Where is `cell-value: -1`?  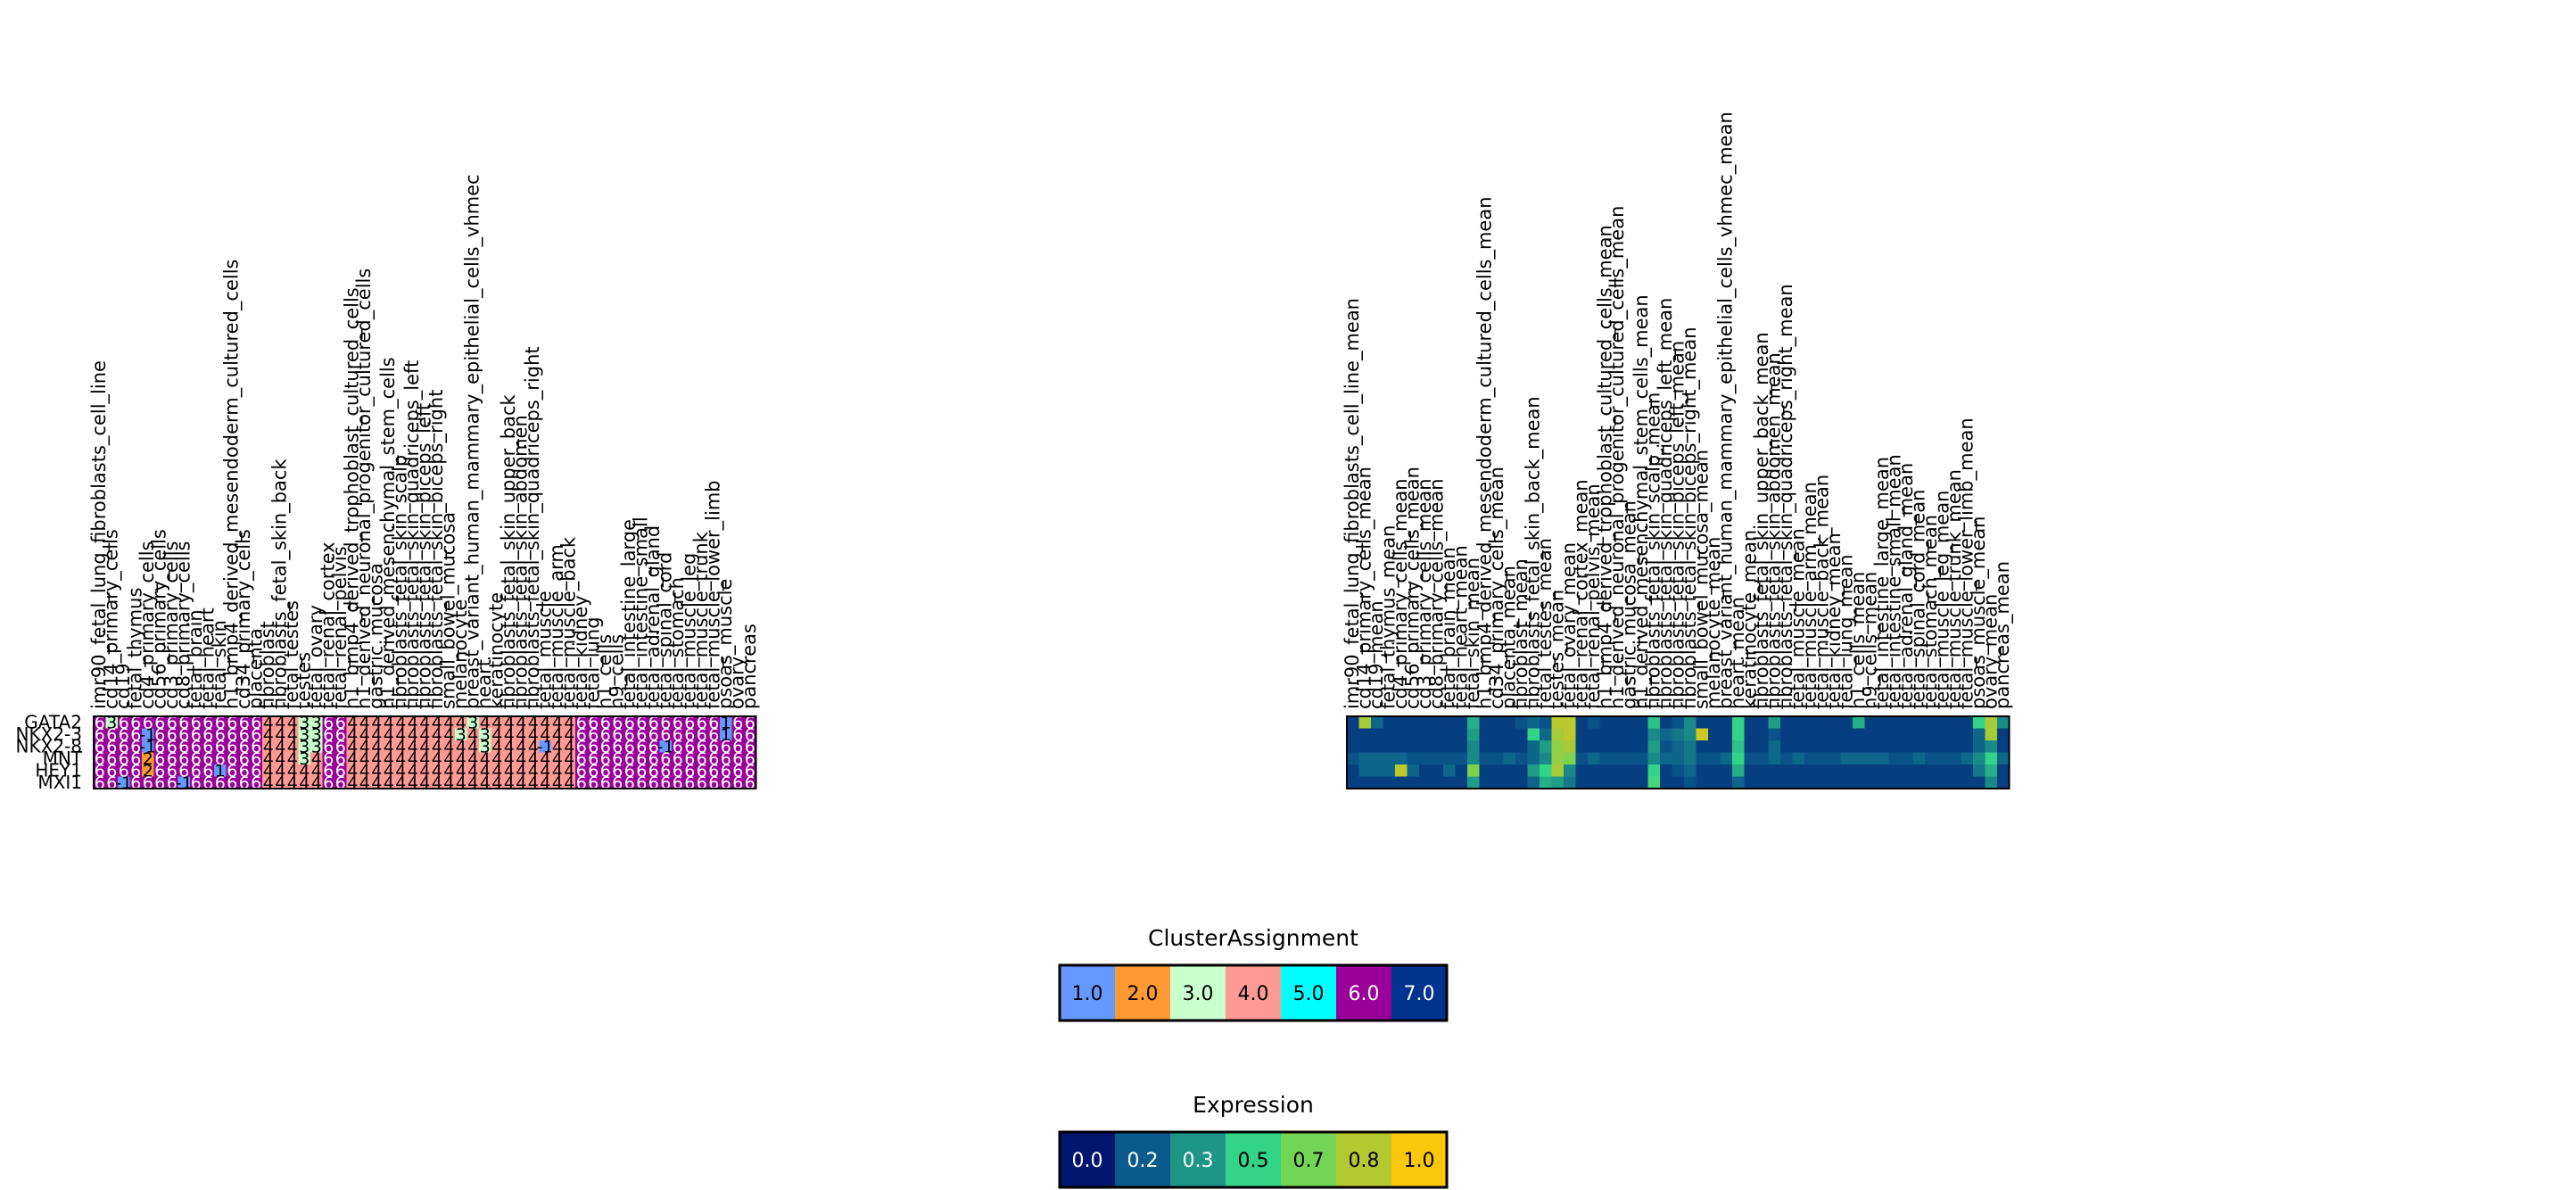
cell-value: -1 is located at coordinates (147, 746).